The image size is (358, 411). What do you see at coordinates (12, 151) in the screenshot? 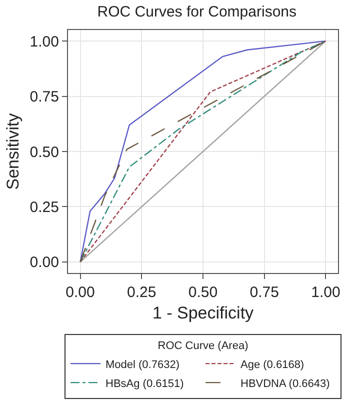
I see `y-axis-title: Sensitivity` at bounding box center [12, 151].